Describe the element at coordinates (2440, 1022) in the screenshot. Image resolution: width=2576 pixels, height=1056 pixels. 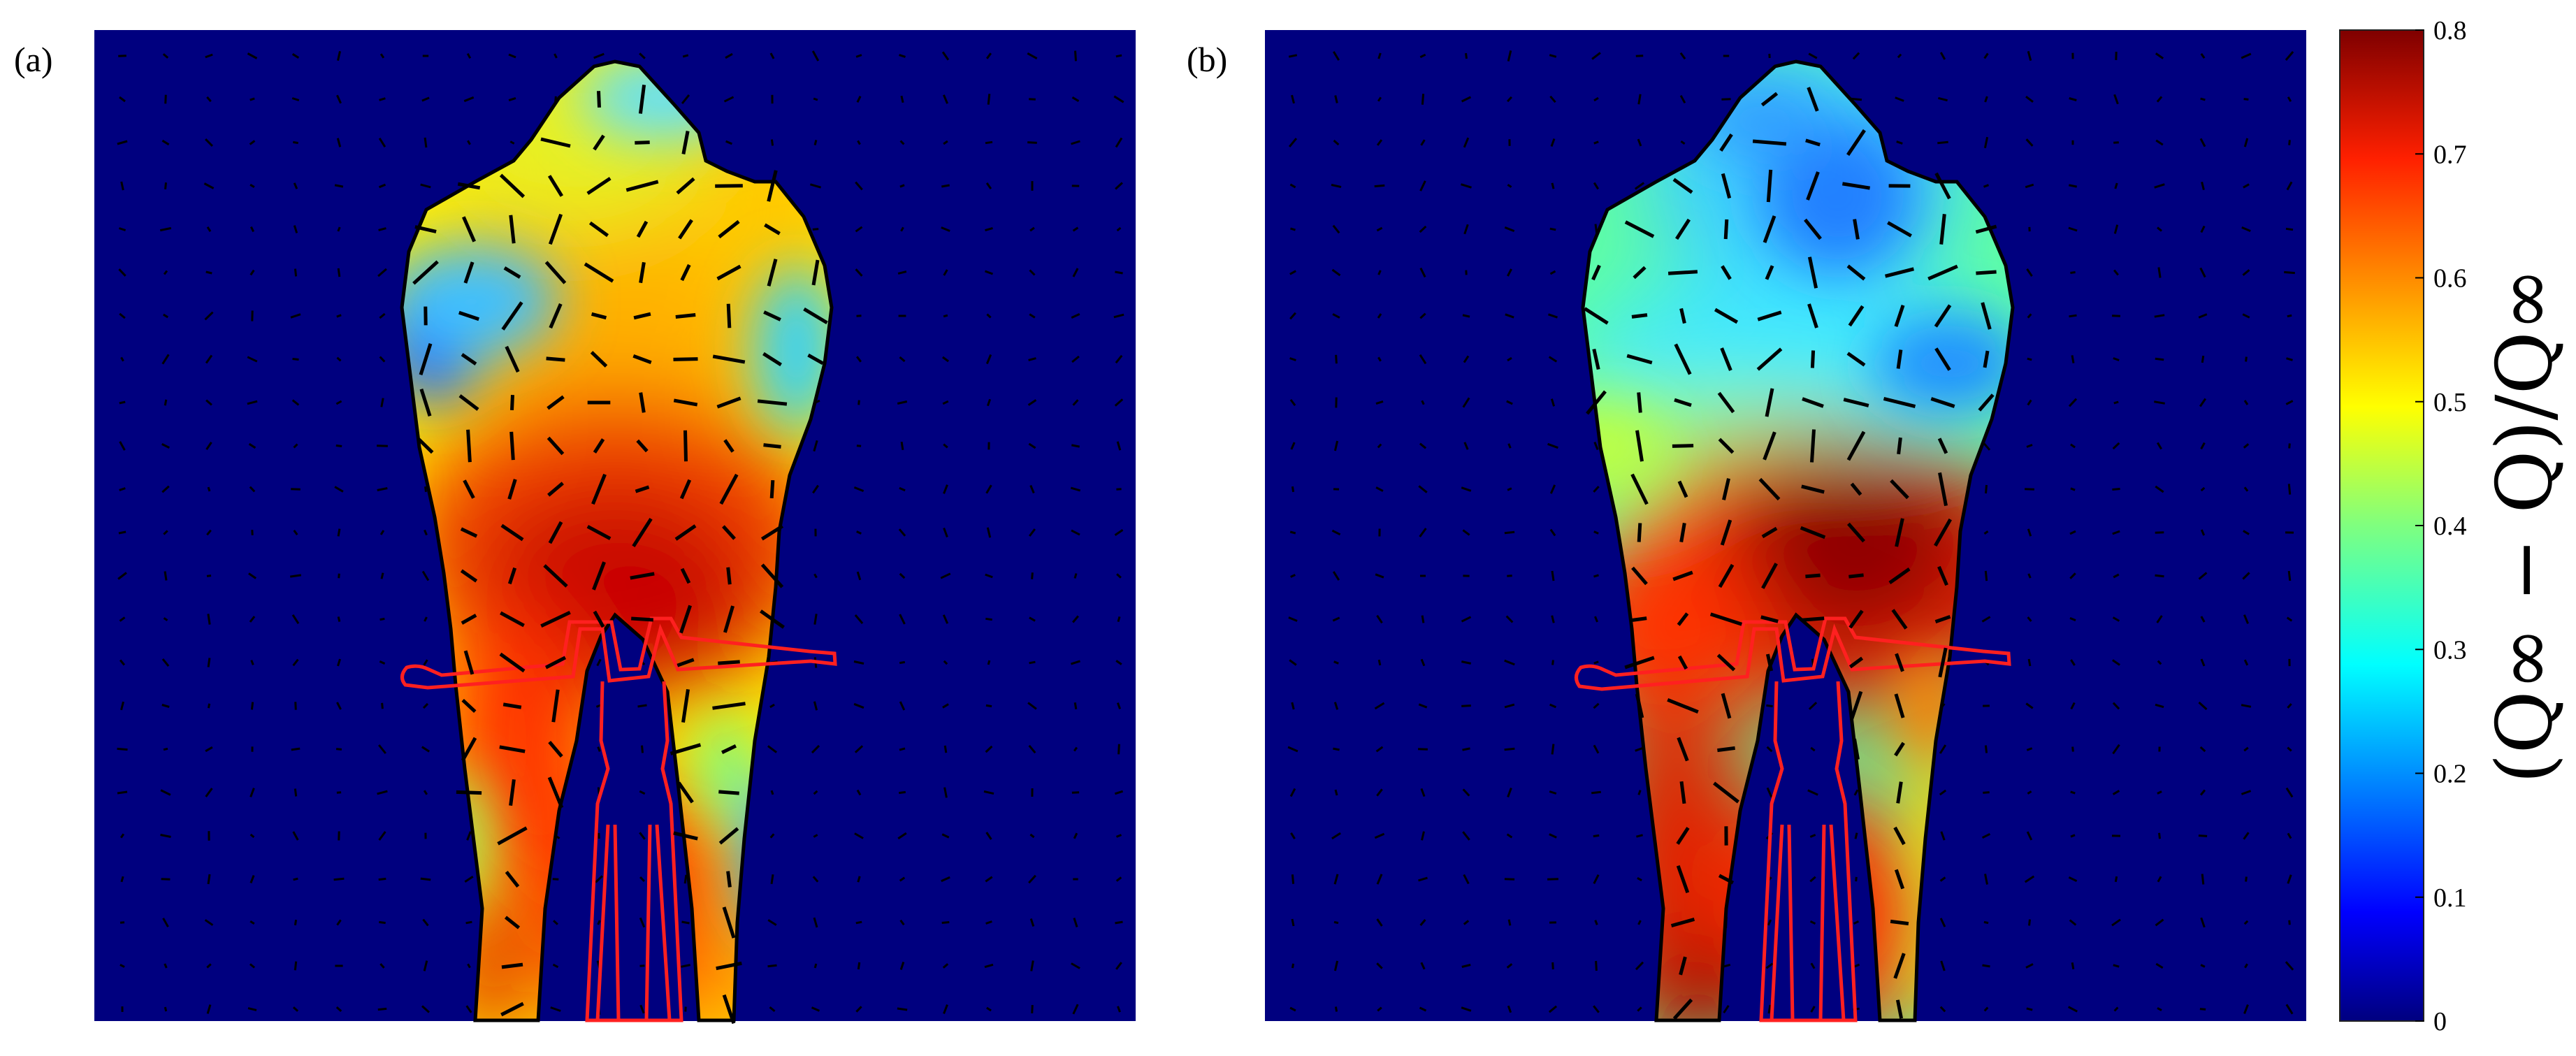
I see `colorbar-tick-label: 0` at that location.